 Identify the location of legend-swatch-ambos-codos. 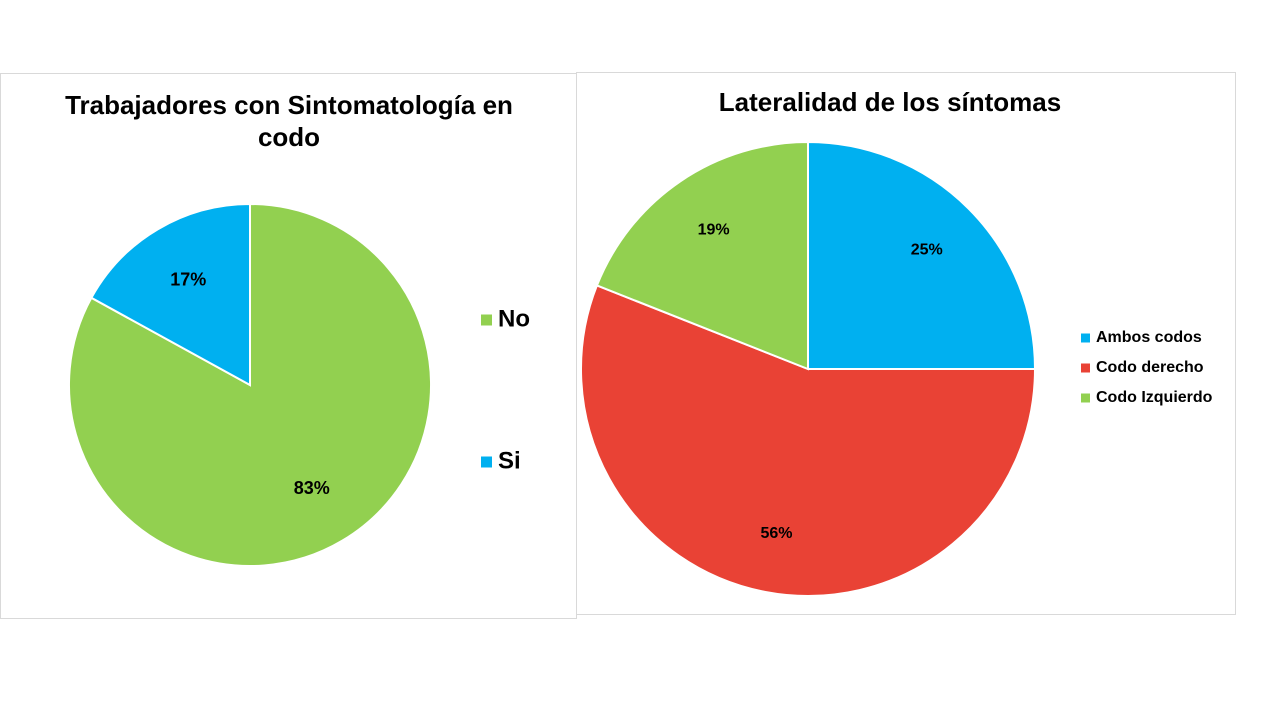
(1085, 338).